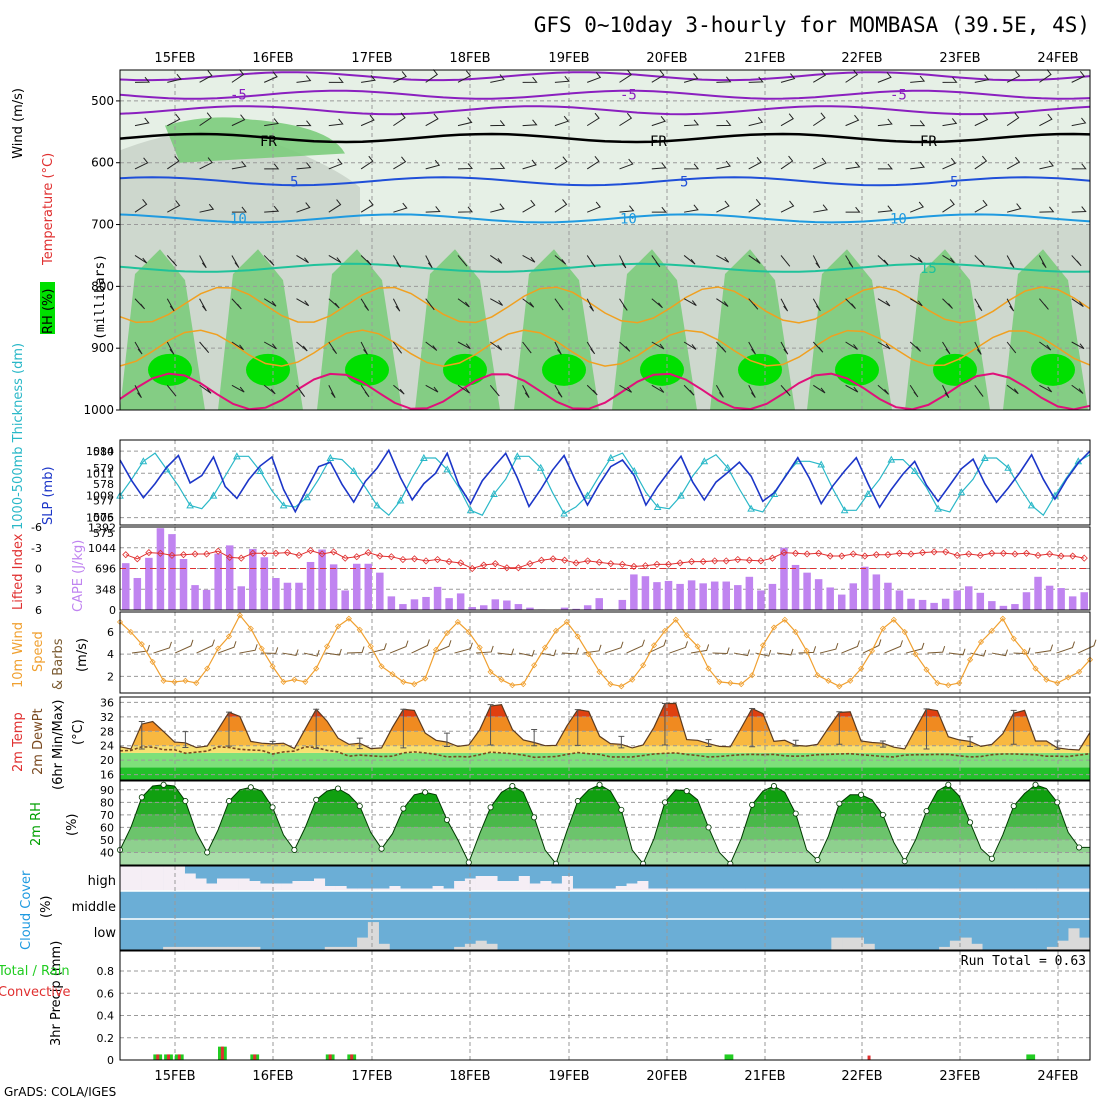 The image size is (1100, 1100). What do you see at coordinates (602, 652) in the screenshot?
I see `wind10m-panel: 2 4 6` at bounding box center [602, 652].